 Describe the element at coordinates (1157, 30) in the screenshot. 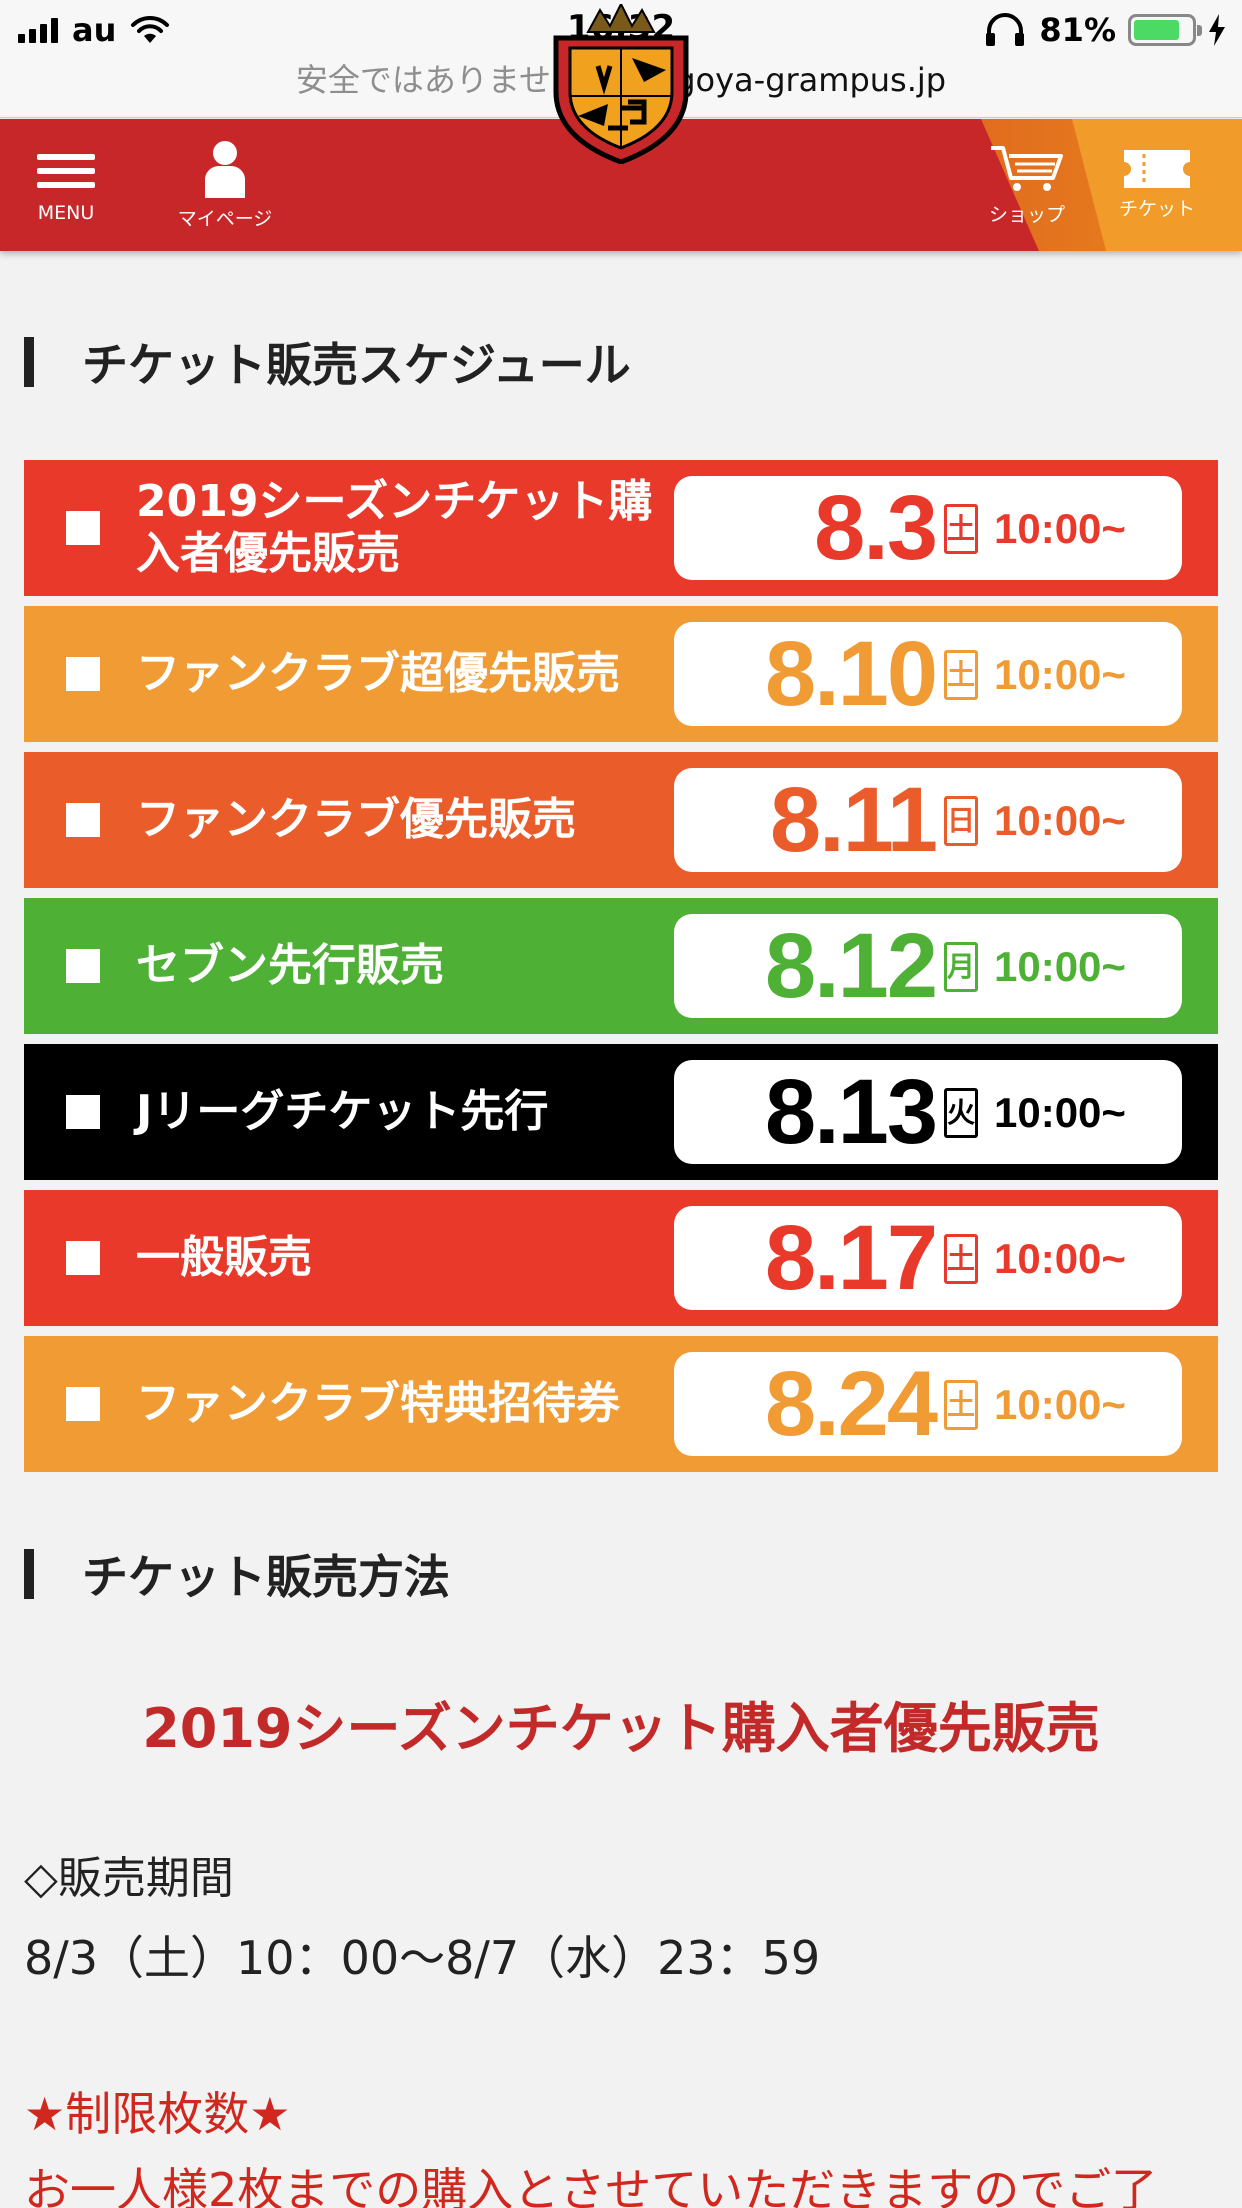

I see `battery-level` at that location.